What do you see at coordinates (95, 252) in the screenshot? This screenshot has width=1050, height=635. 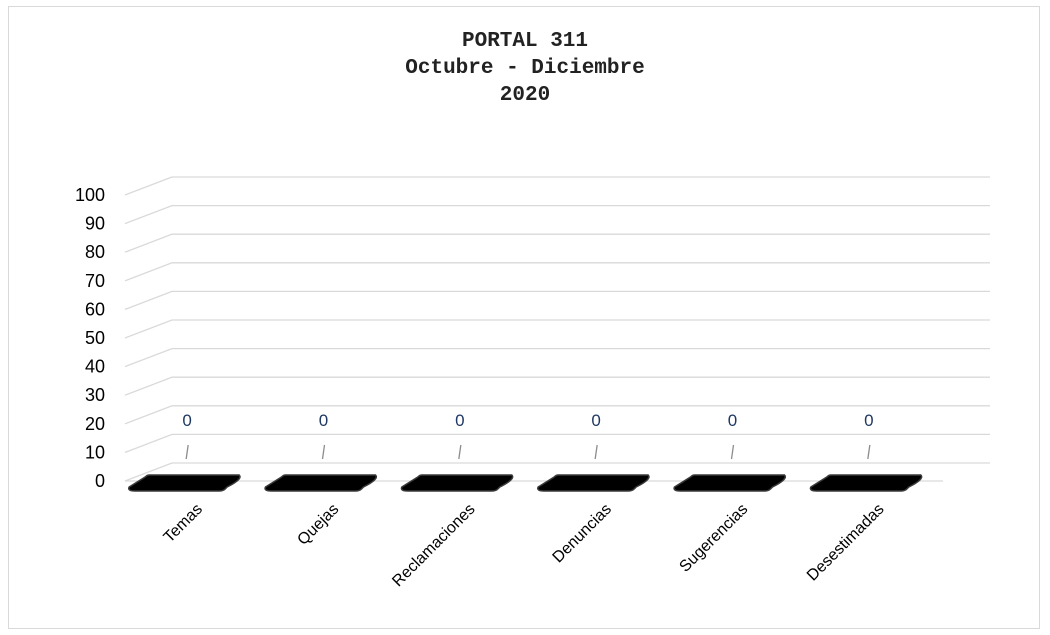 I see `y-tick-label: 80` at bounding box center [95, 252].